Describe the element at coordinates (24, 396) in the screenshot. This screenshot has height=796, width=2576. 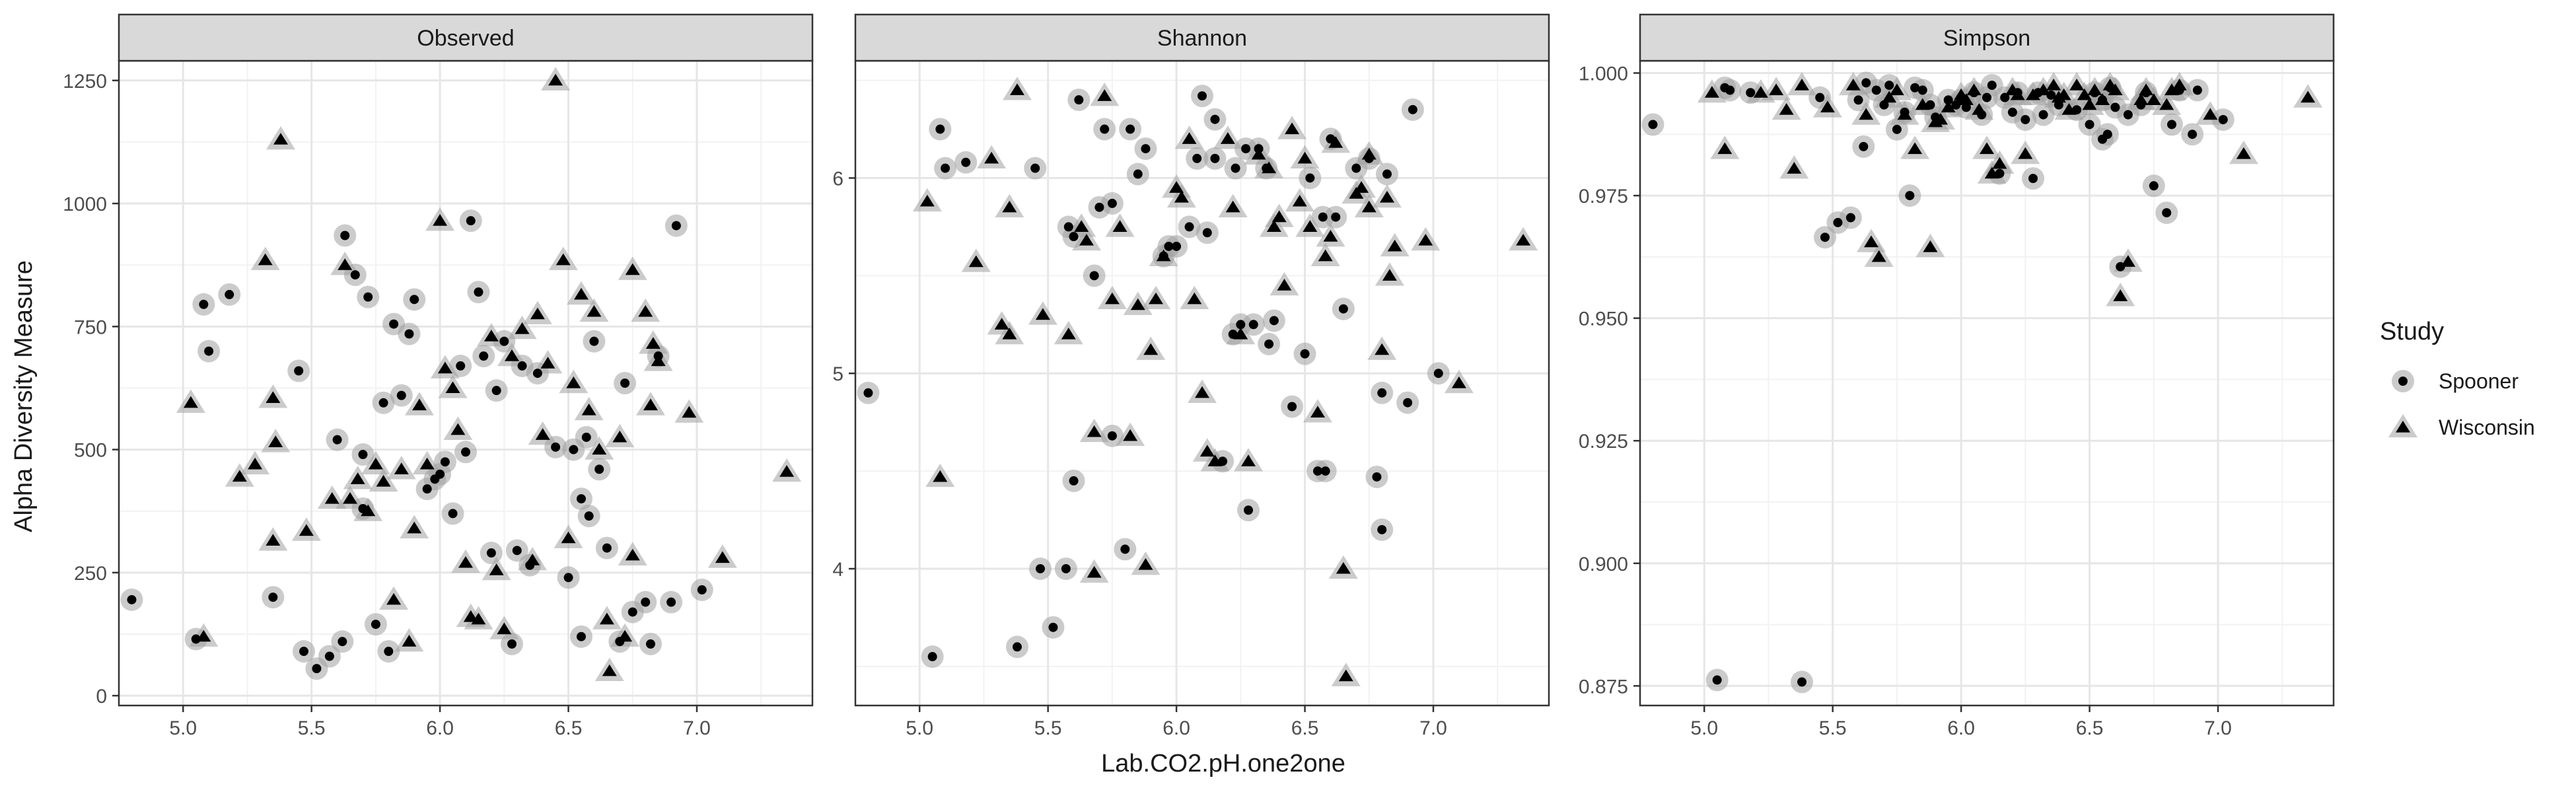
I see `y-axis-title: Alpha Diversity Measure` at that location.